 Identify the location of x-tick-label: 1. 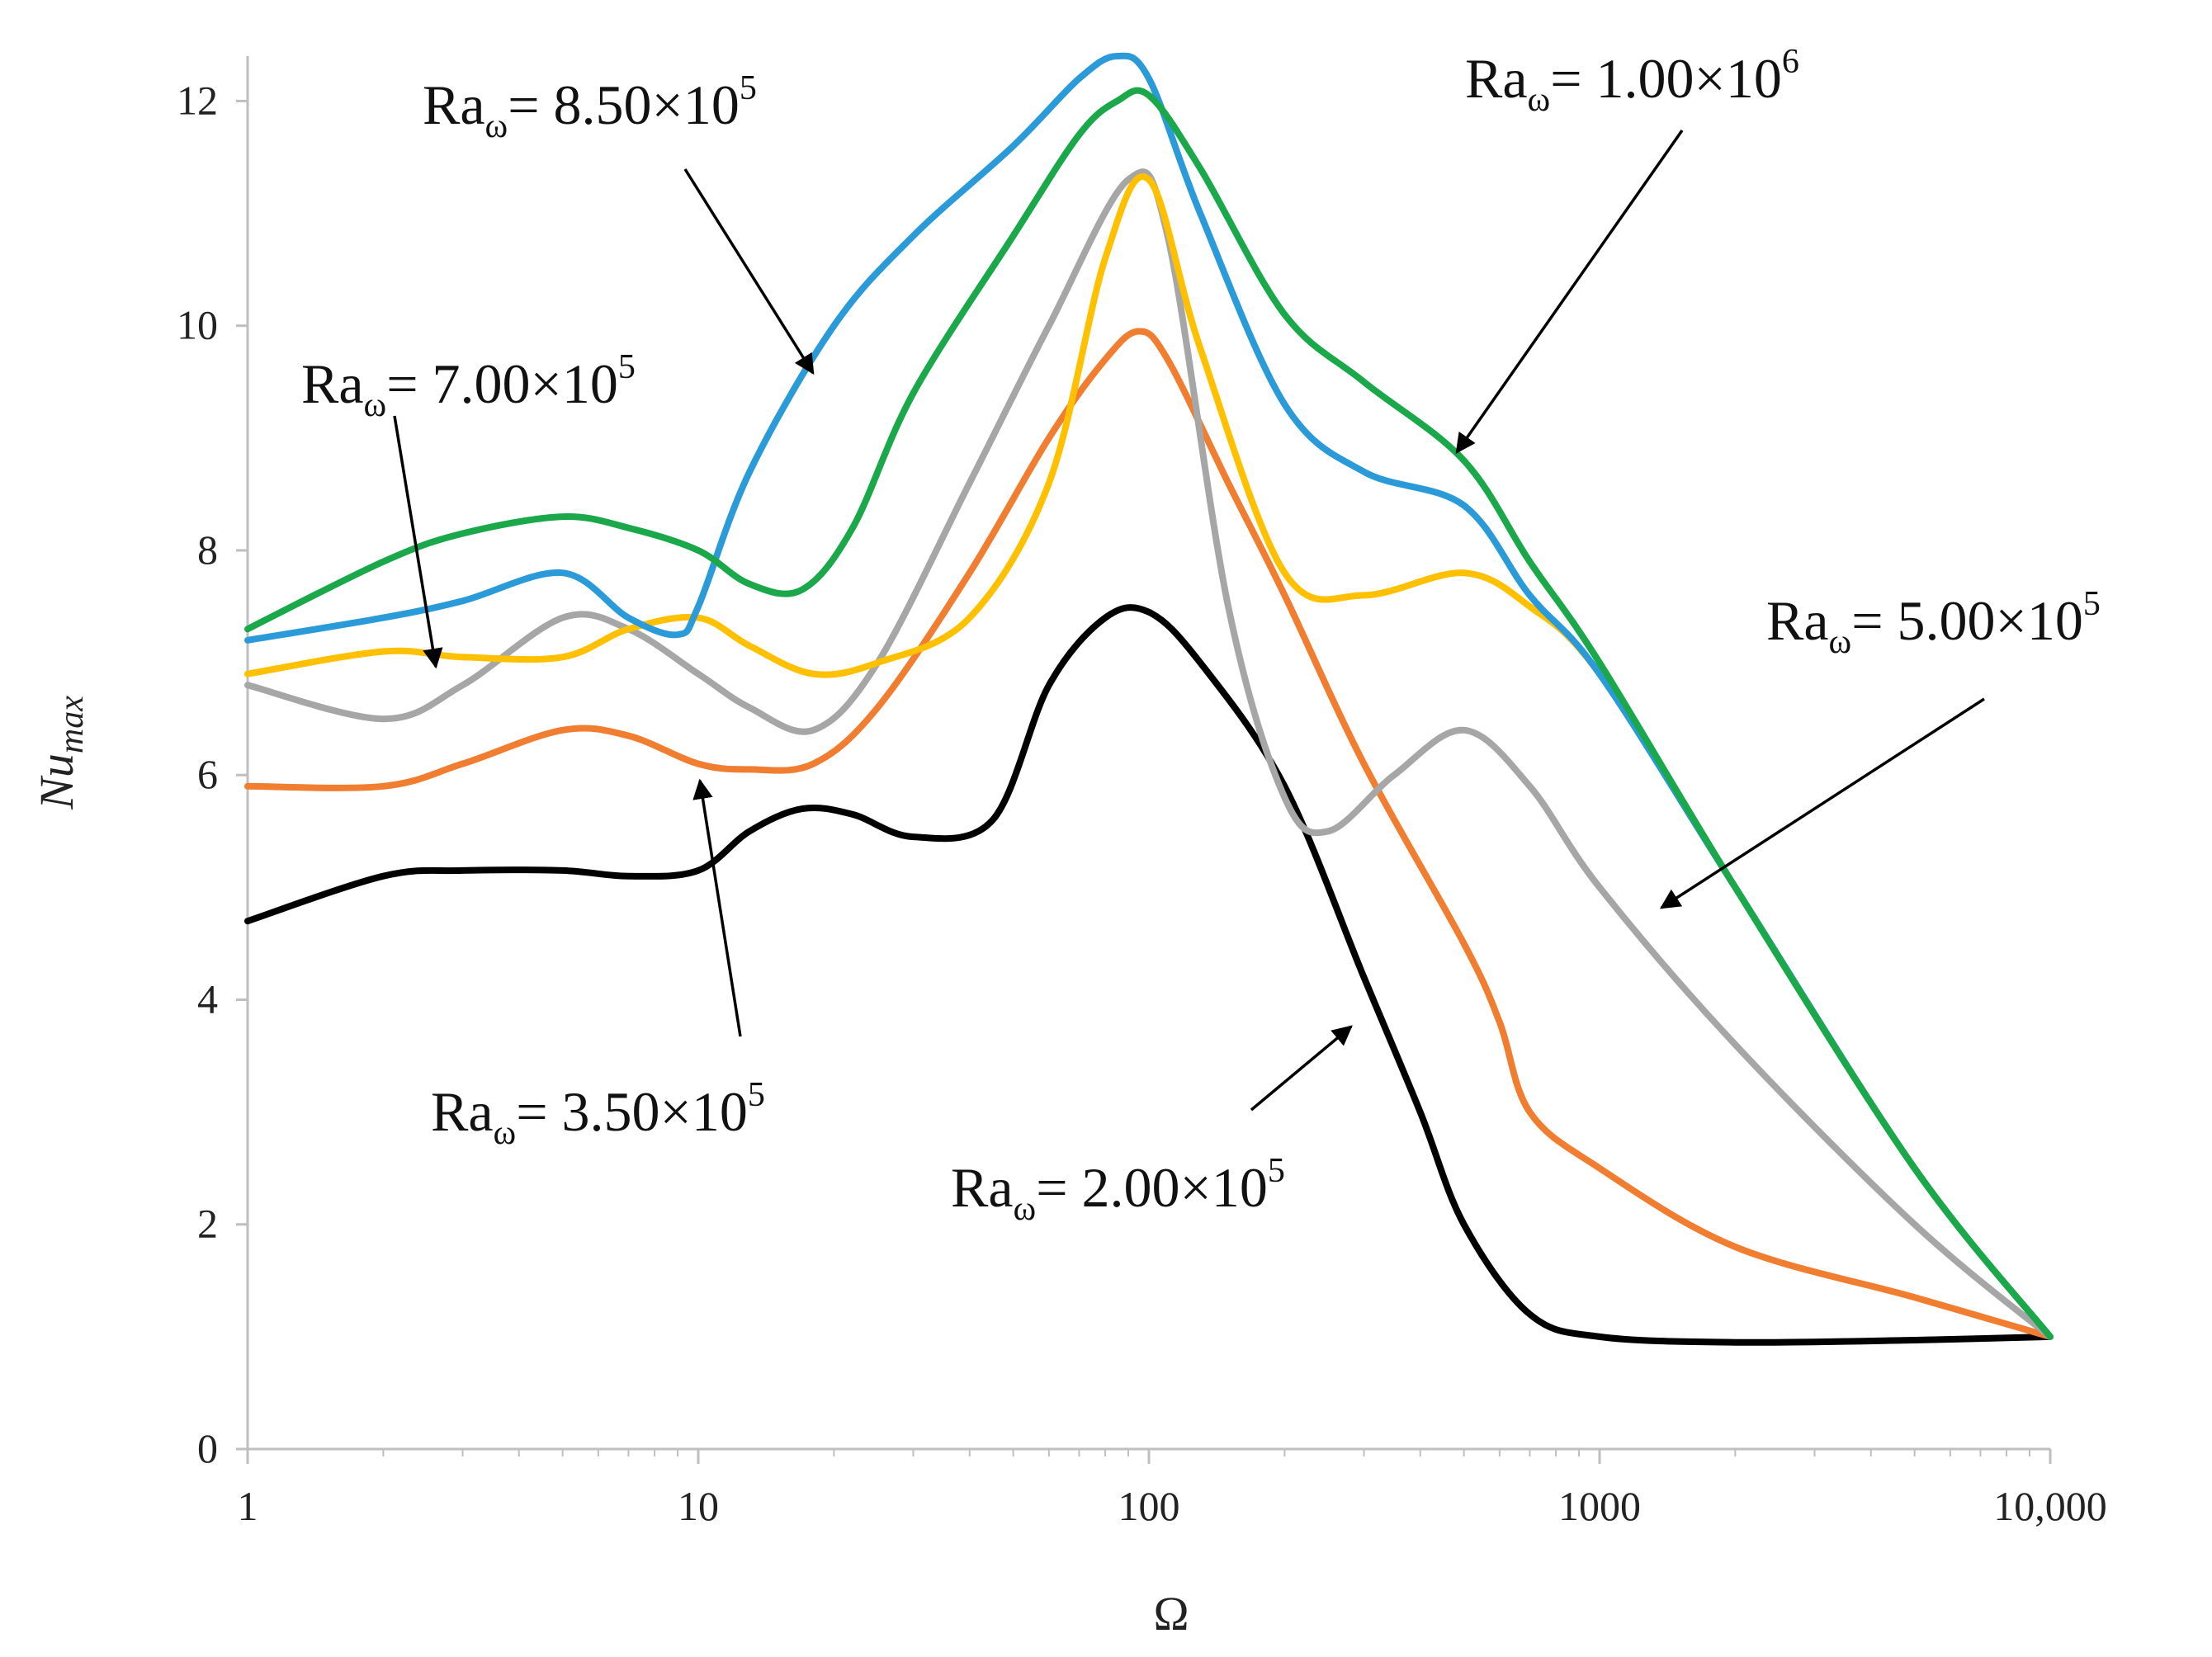
(248, 1506).